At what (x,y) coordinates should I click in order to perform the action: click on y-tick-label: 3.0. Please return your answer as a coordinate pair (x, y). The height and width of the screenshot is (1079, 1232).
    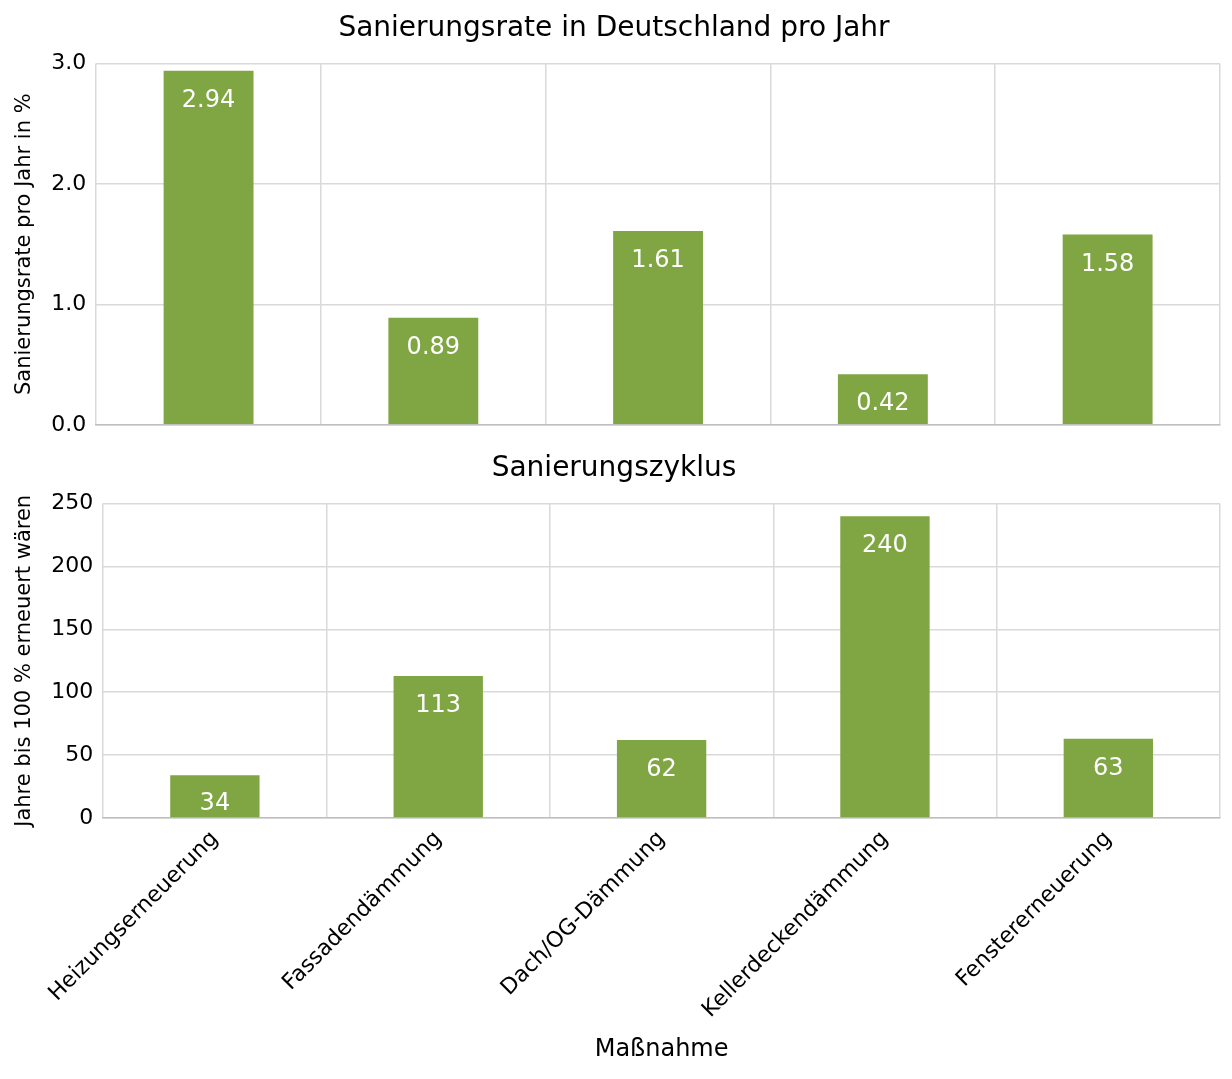
    Looking at the image, I should click on (69, 62).